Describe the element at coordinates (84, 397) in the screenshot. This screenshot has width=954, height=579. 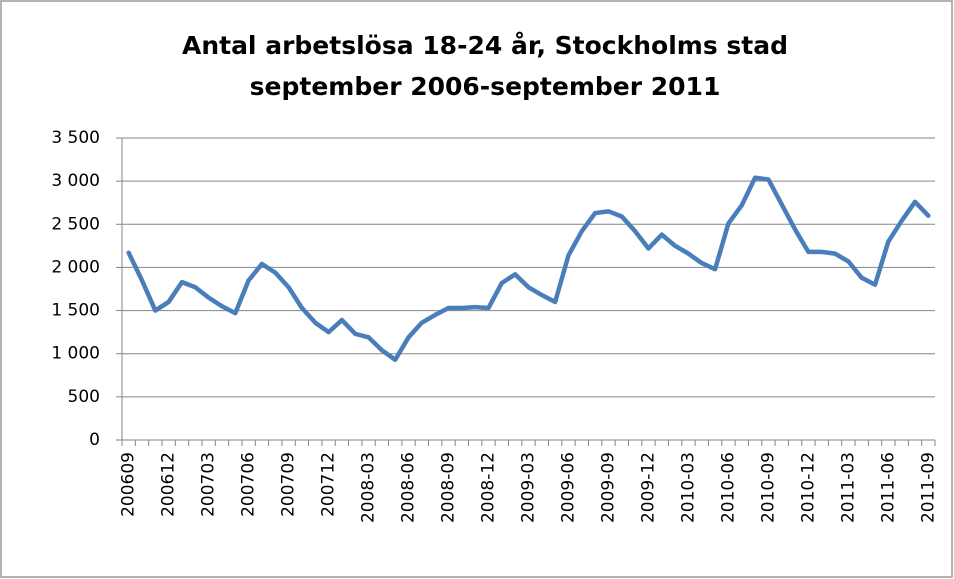
I see `y-tick-label: 500` at that location.